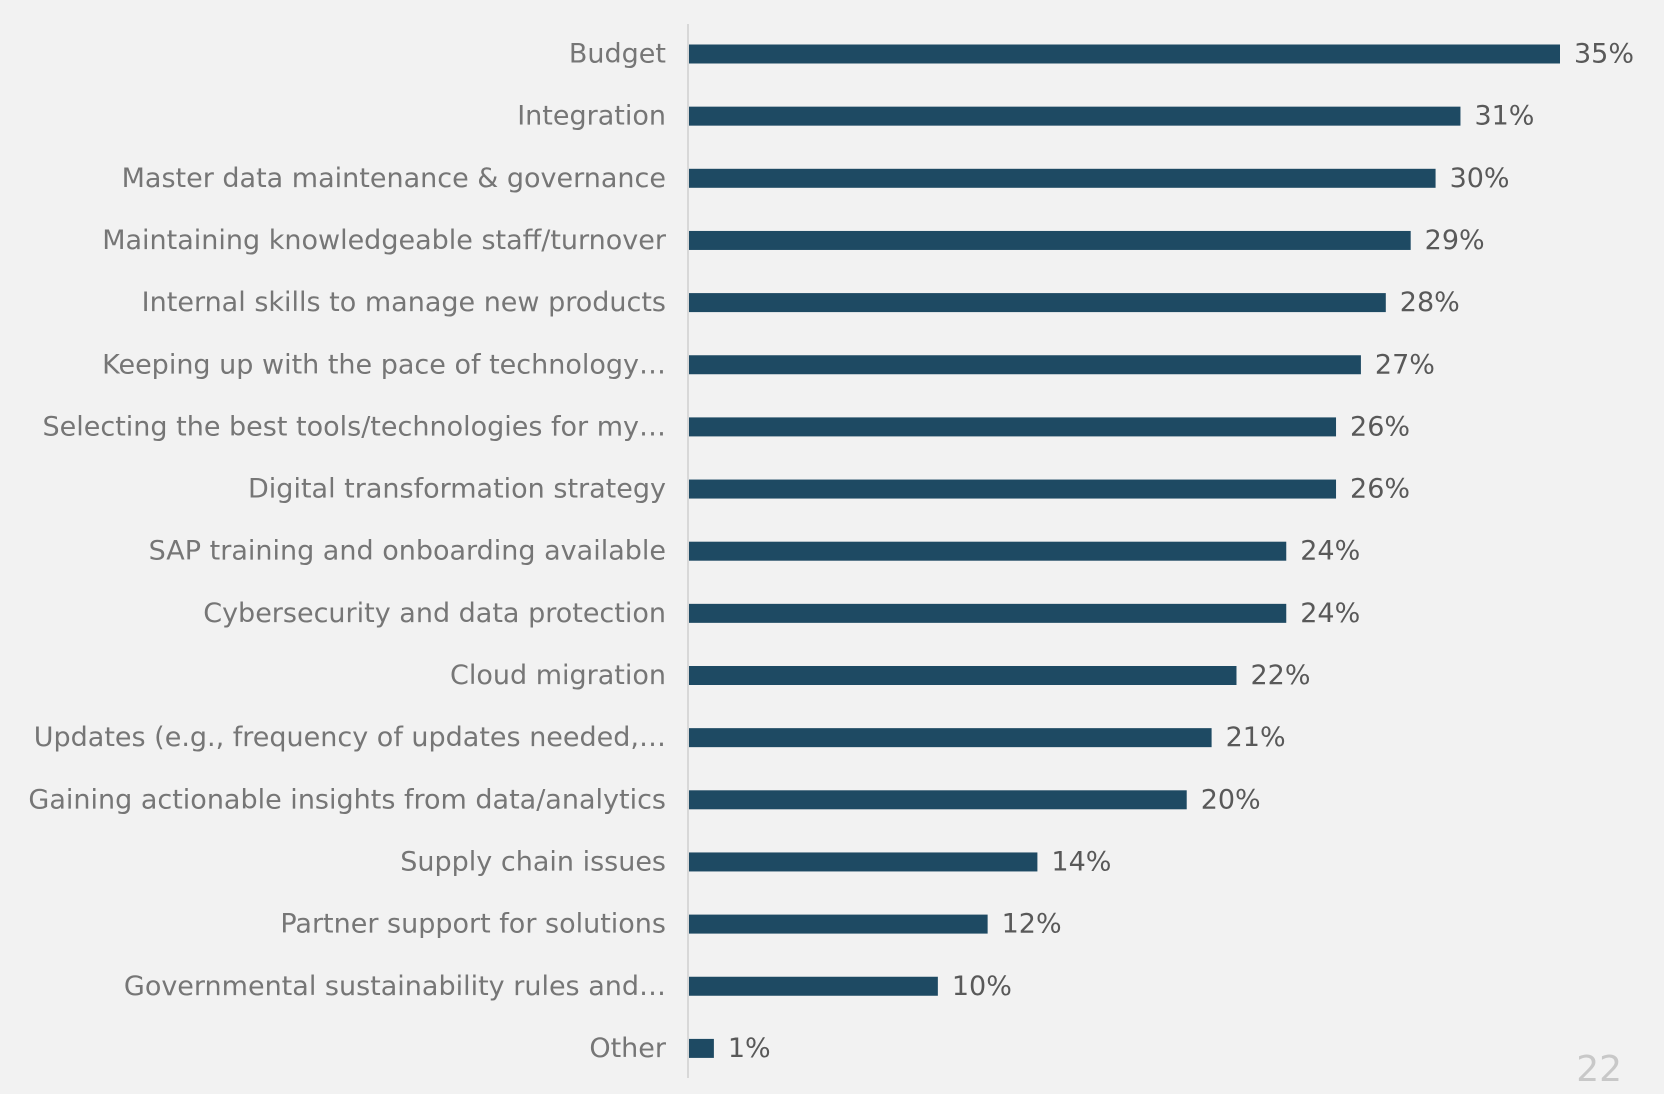 This screenshot has width=1664, height=1094. I want to click on data-label: 30%, so click(1480, 178).